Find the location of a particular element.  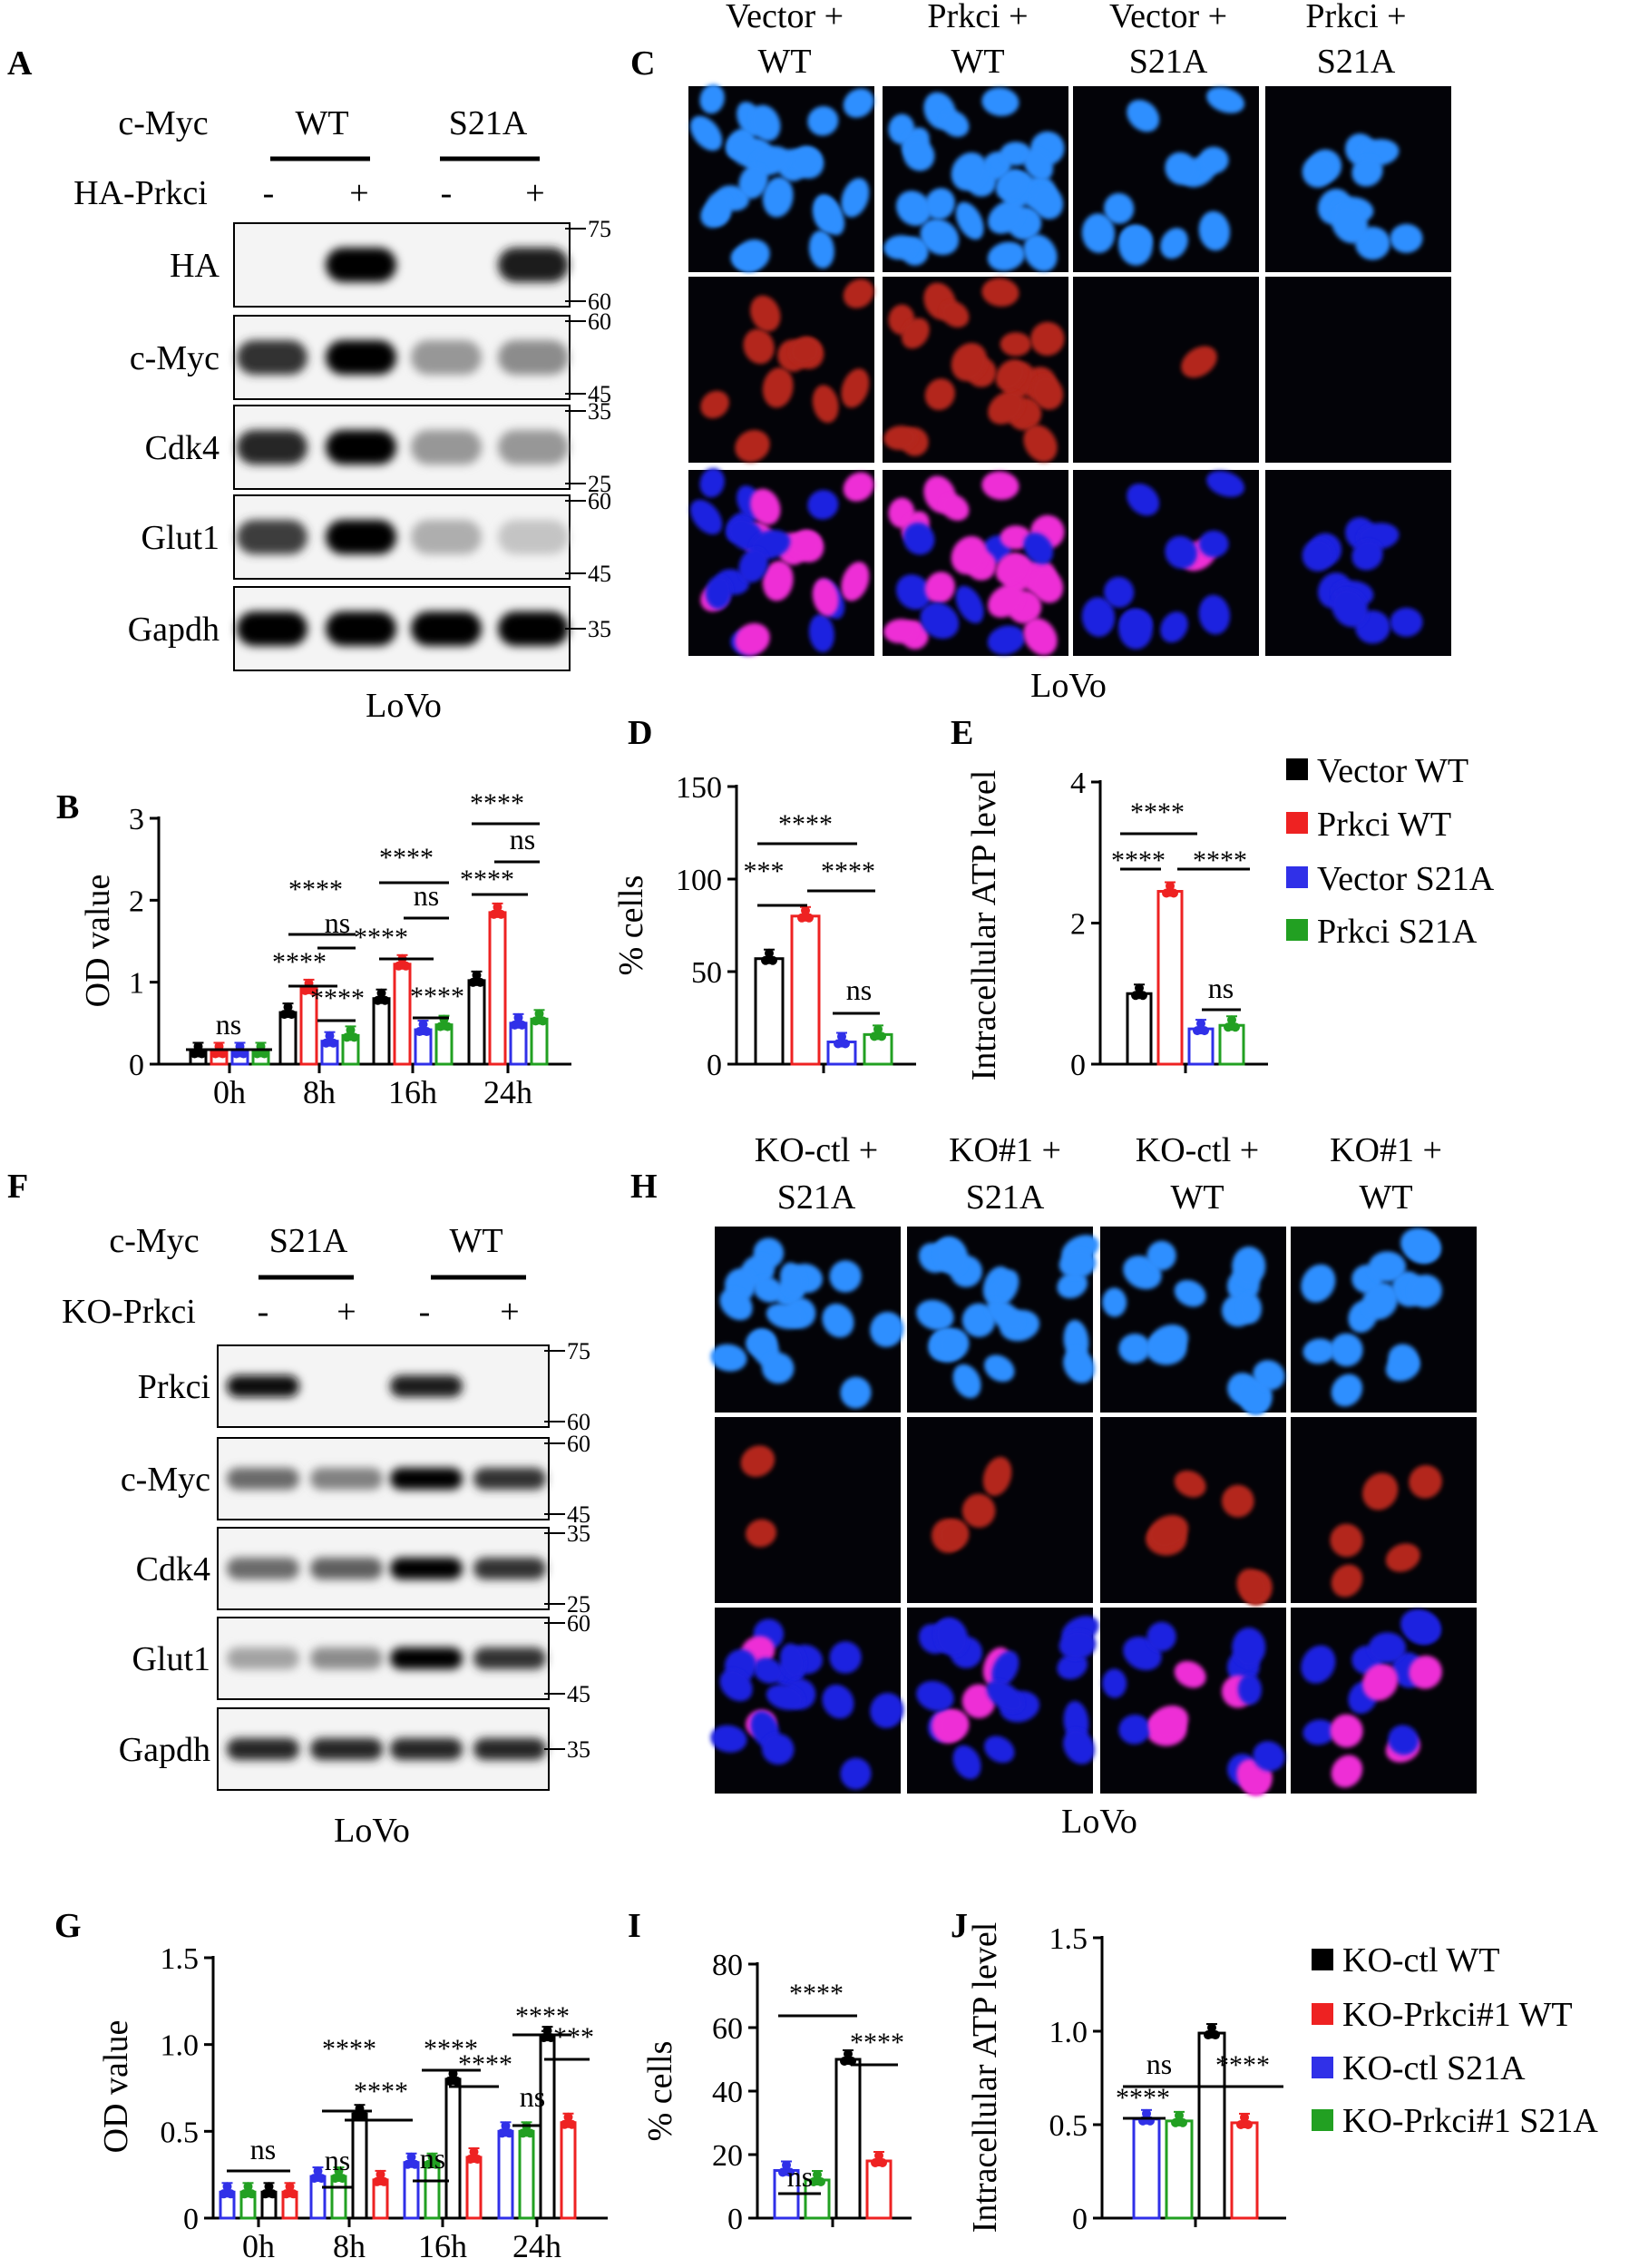

y-tick-label: 1.0 is located at coordinates (180, 2046).